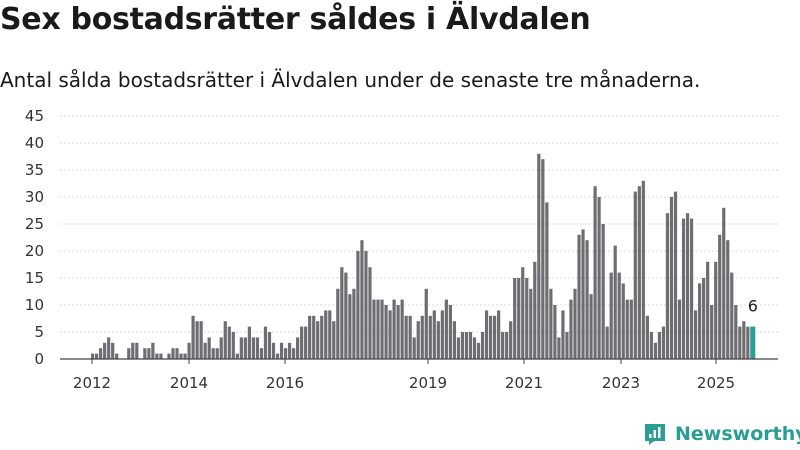 The image size is (800, 450). Describe the element at coordinates (721, 434) in the screenshot. I see `newsworthy-brand: Newsworthy` at that location.